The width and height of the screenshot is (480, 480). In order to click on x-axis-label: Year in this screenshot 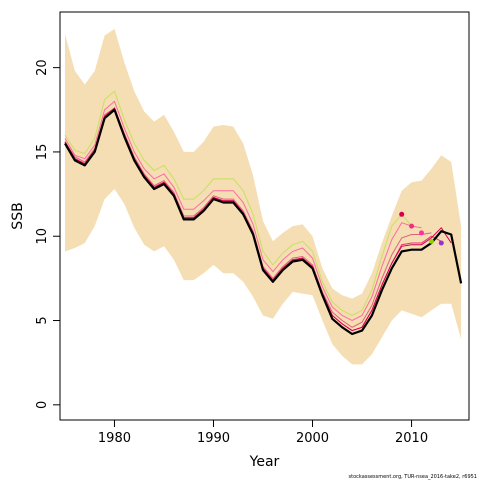, I will do `click(264, 462)`.